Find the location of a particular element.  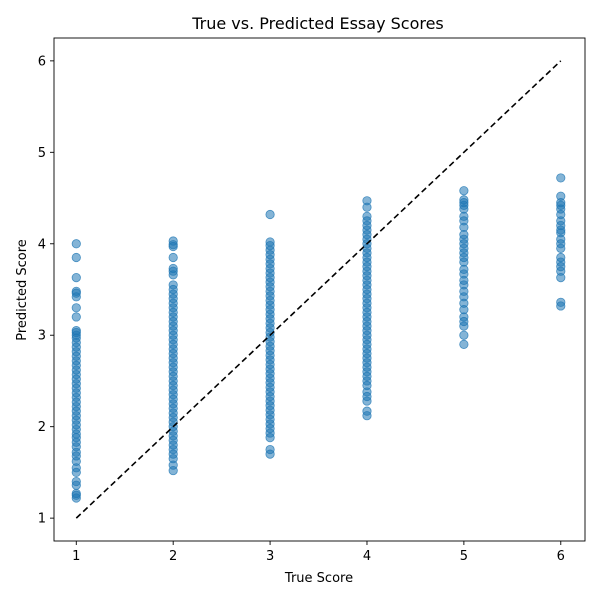

x-tick-label: 6 is located at coordinates (561, 556).